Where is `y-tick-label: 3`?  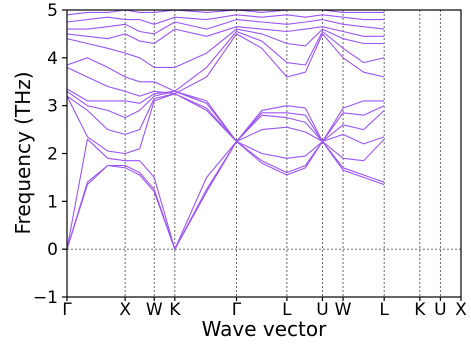
y-tick-label: 3 is located at coordinates (52, 107).